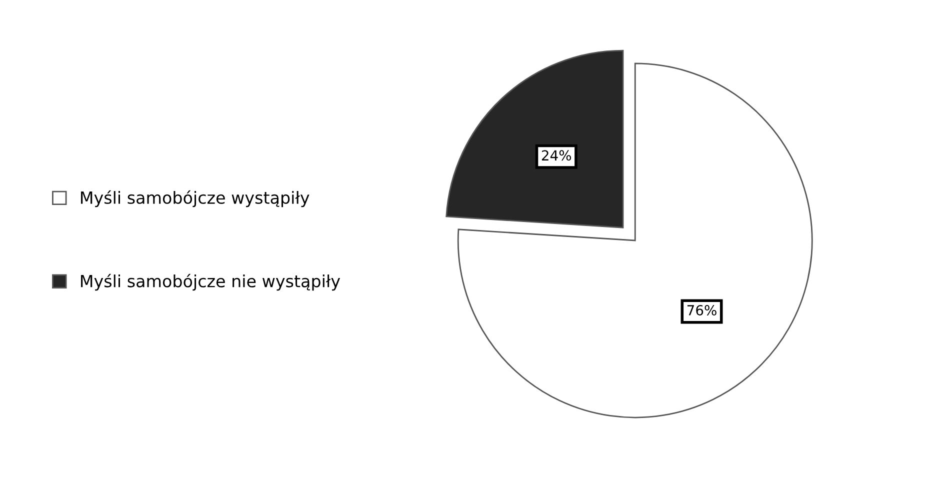  I want to click on data-label: 76%, so click(701, 310).